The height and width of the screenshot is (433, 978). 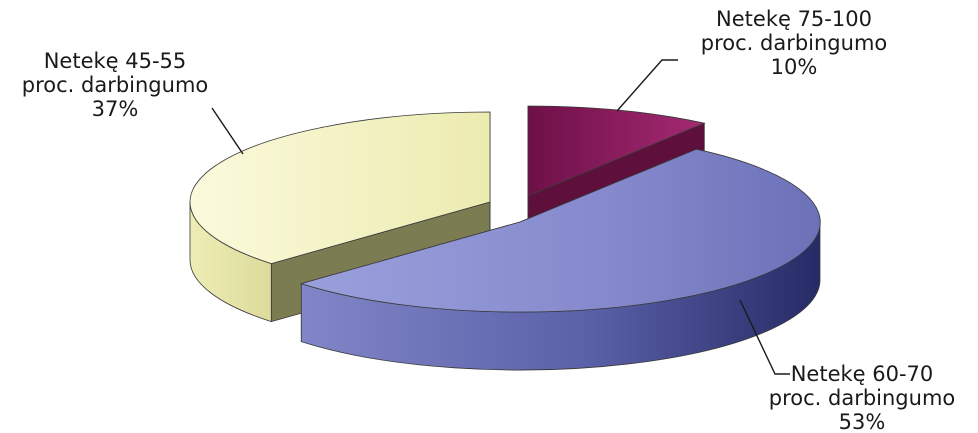 I want to click on slice-label-2: Netekę 45-55 proc. darbingumo 37%, so click(x=115, y=85).